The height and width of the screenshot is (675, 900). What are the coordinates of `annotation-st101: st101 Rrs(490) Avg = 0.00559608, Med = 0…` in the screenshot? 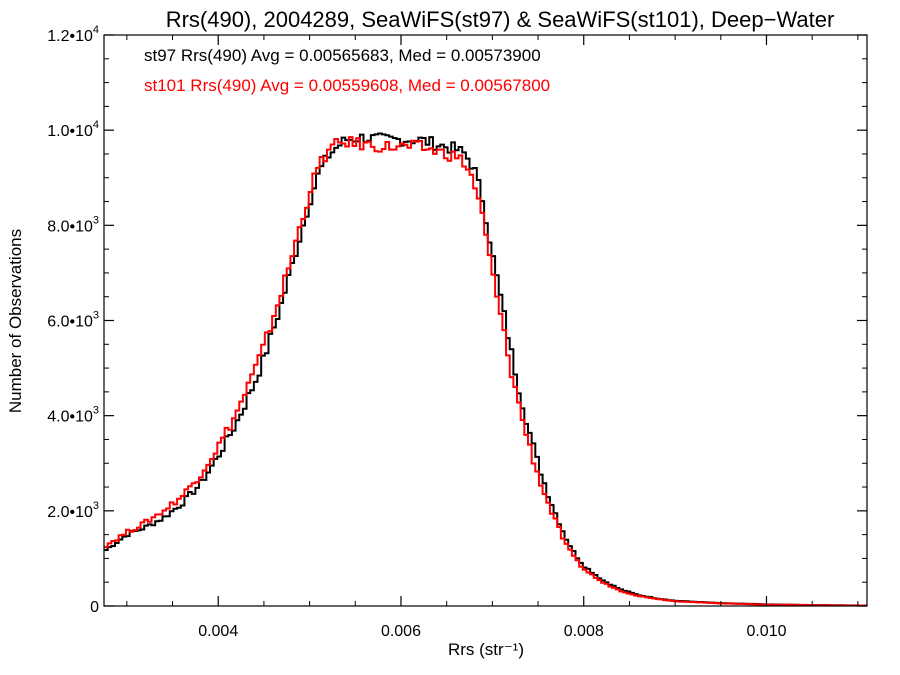 It's located at (347, 85).